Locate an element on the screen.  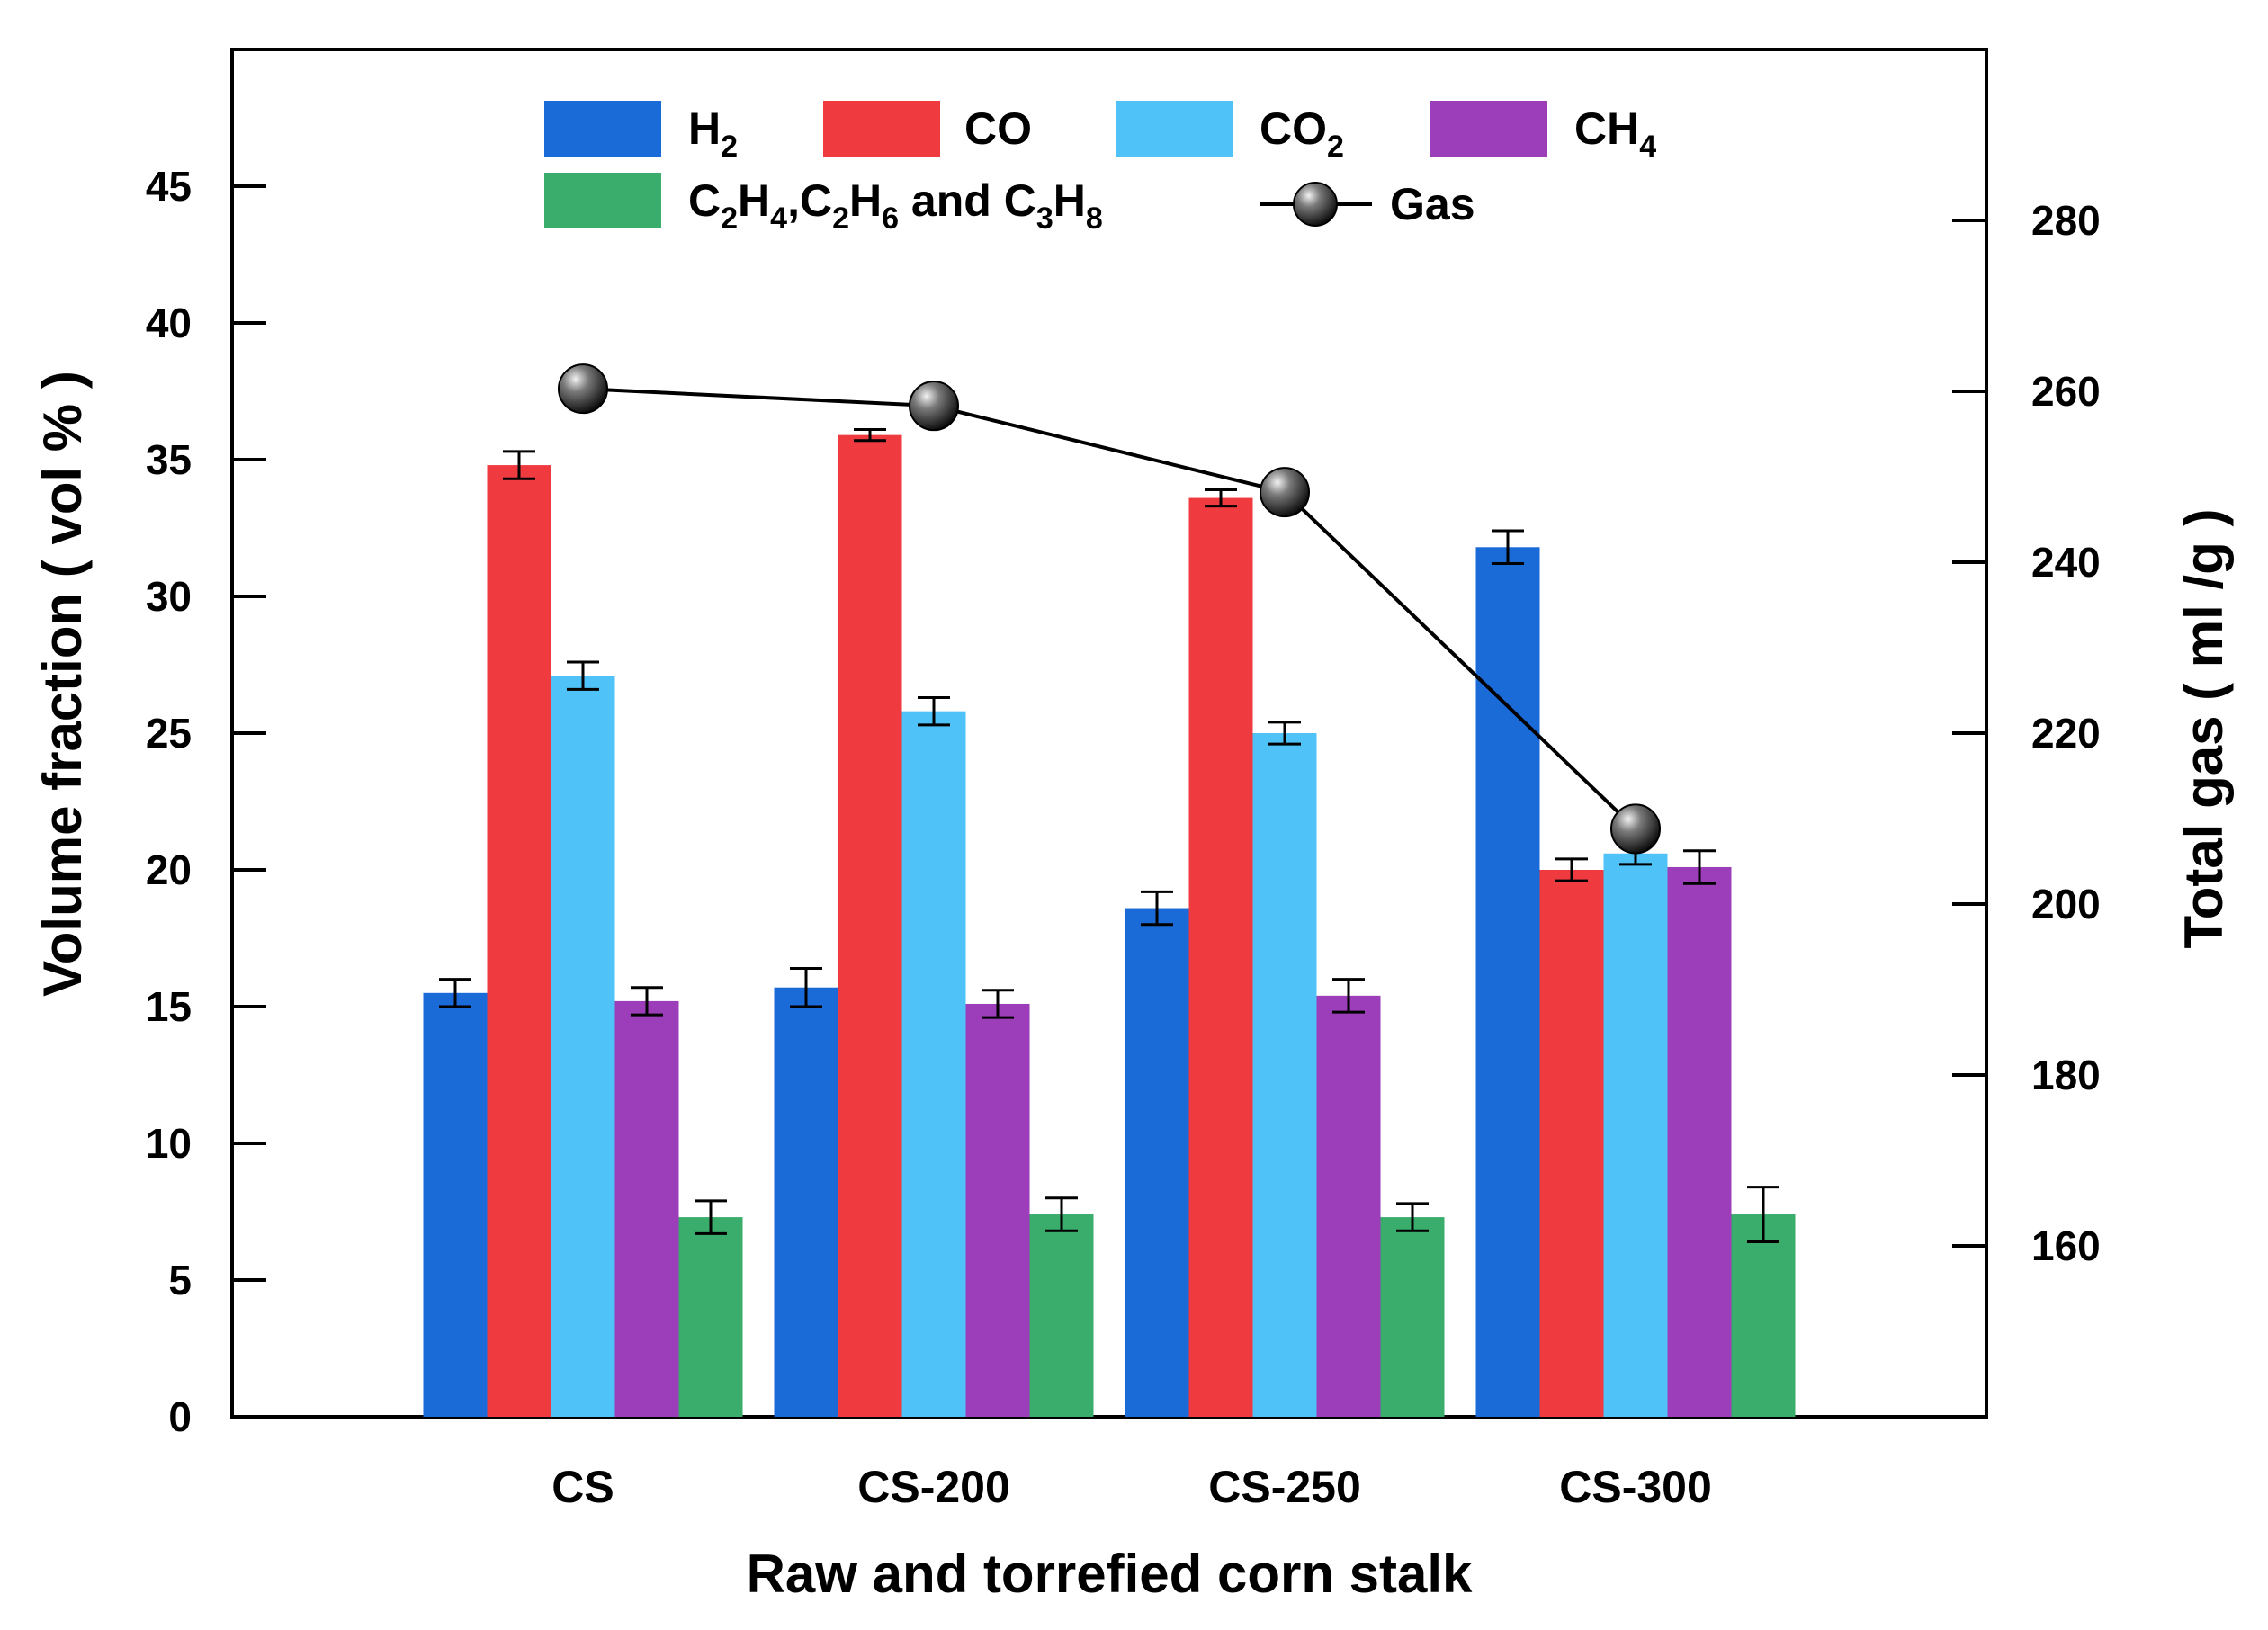
y-tick-label: 15 is located at coordinates (169, 1007).